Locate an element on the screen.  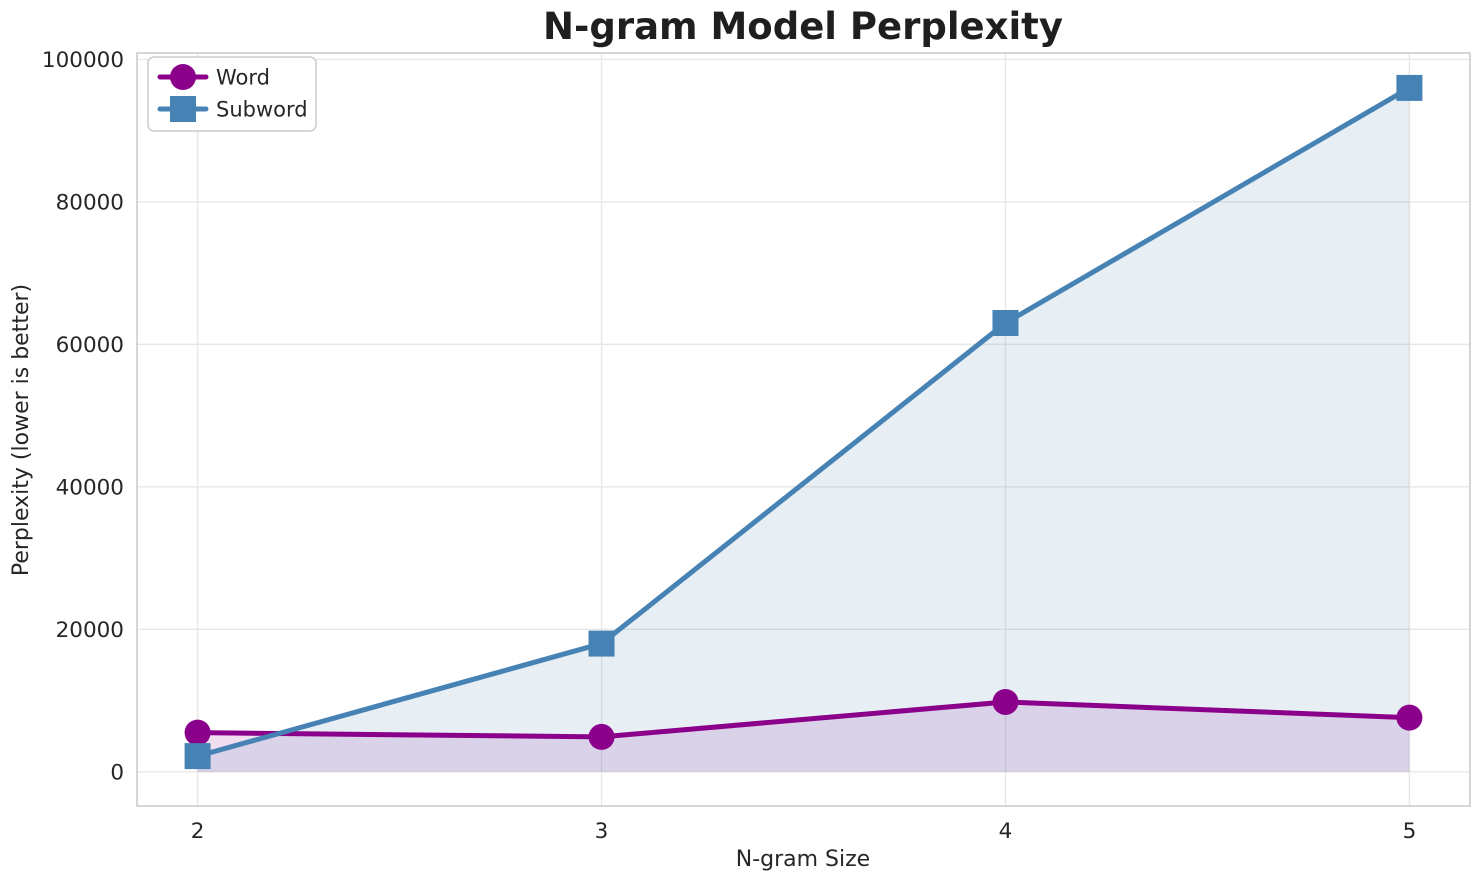
series-line-word is located at coordinates (803, 719).